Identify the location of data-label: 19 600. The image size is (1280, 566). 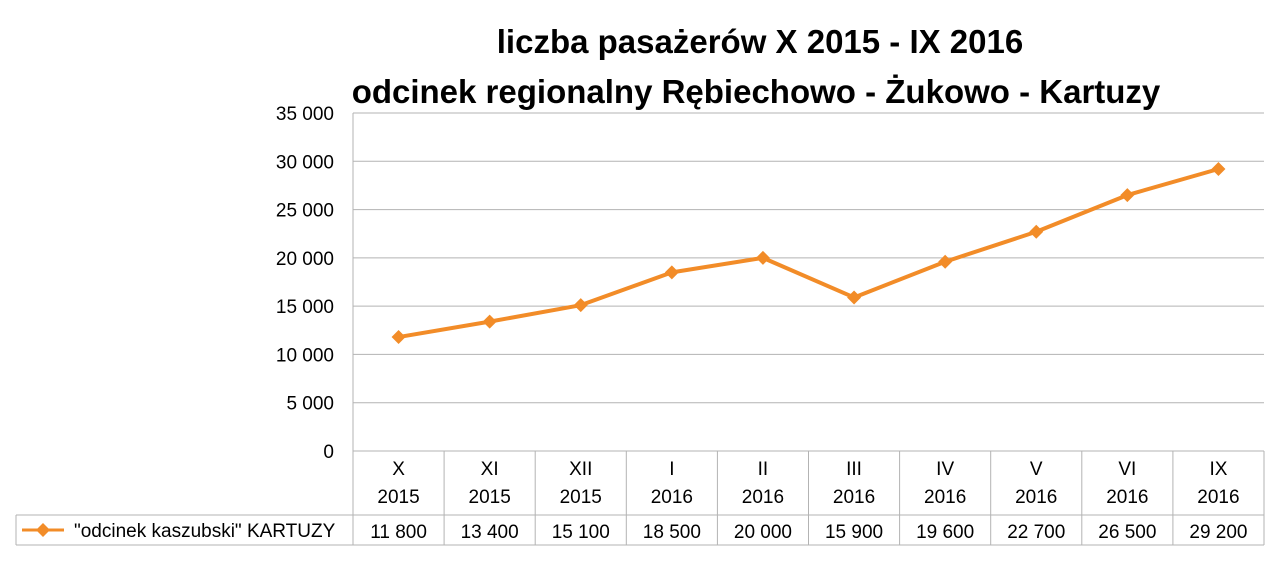
(945, 532).